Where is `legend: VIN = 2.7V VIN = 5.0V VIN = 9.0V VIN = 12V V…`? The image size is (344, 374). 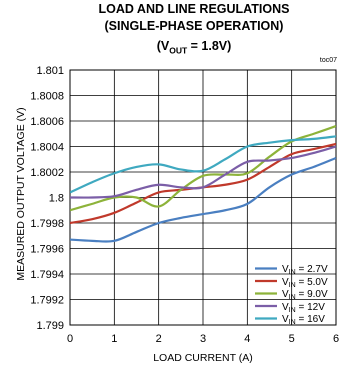
legend: VIN = 2.7V VIN = 5.0V VIN = 9.0V VIN = 12V V… is located at coordinates (313, 294).